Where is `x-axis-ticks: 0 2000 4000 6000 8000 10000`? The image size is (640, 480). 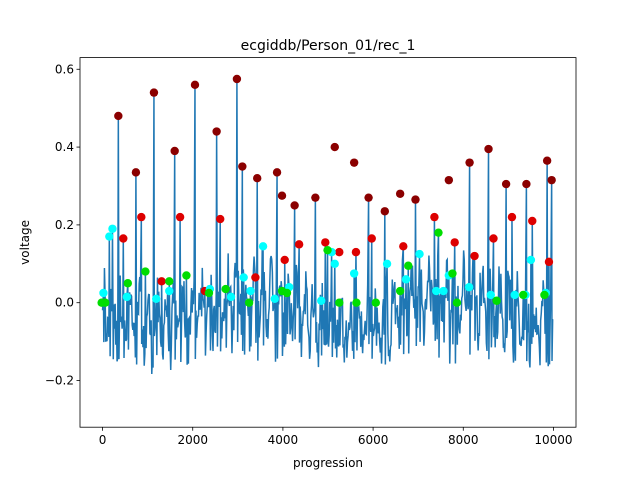
x-axis-ticks: 0 2000 4000 6000 8000 10000 is located at coordinates (336, 437).